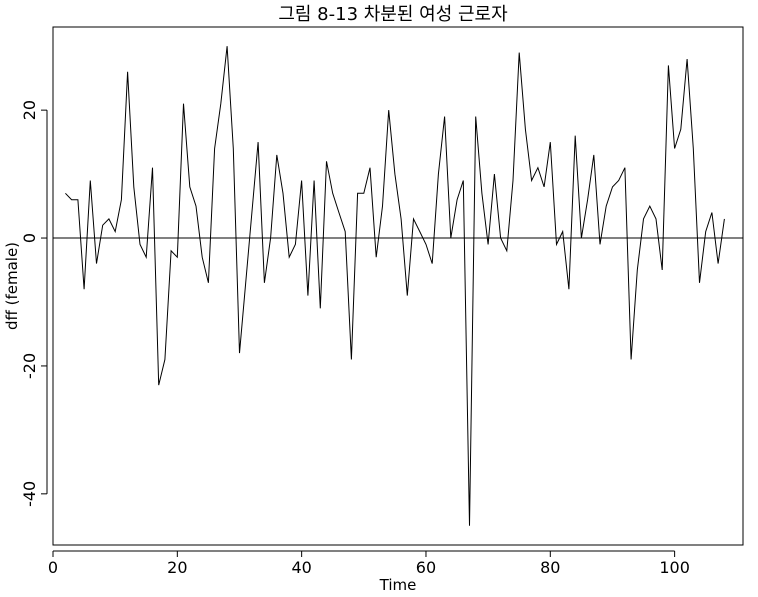 The image size is (758, 597). What do you see at coordinates (674, 567) in the screenshot?
I see `x-tick-label: 100` at bounding box center [674, 567].